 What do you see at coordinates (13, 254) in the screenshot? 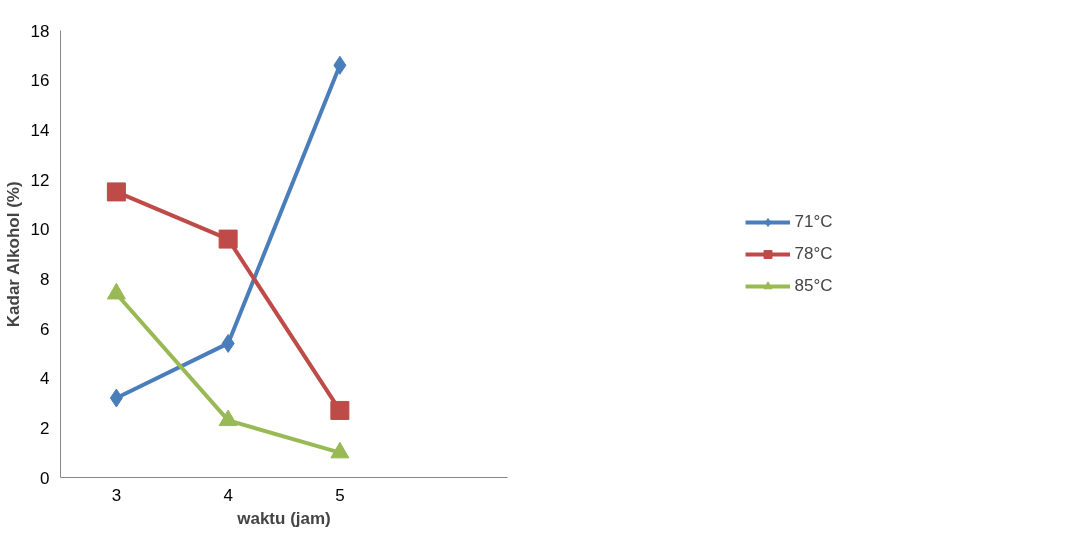
I see `y-axis-title: Kadar Alkohol (%)` at bounding box center [13, 254].